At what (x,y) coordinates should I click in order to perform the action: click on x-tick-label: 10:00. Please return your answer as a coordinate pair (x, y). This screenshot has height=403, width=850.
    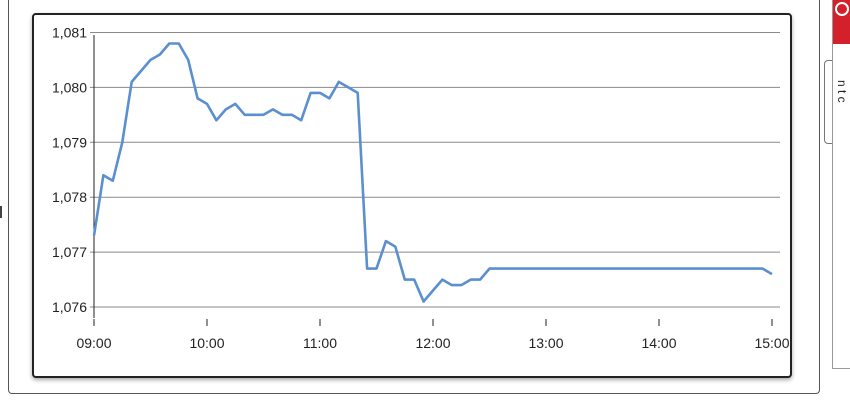
    Looking at the image, I should click on (206, 343).